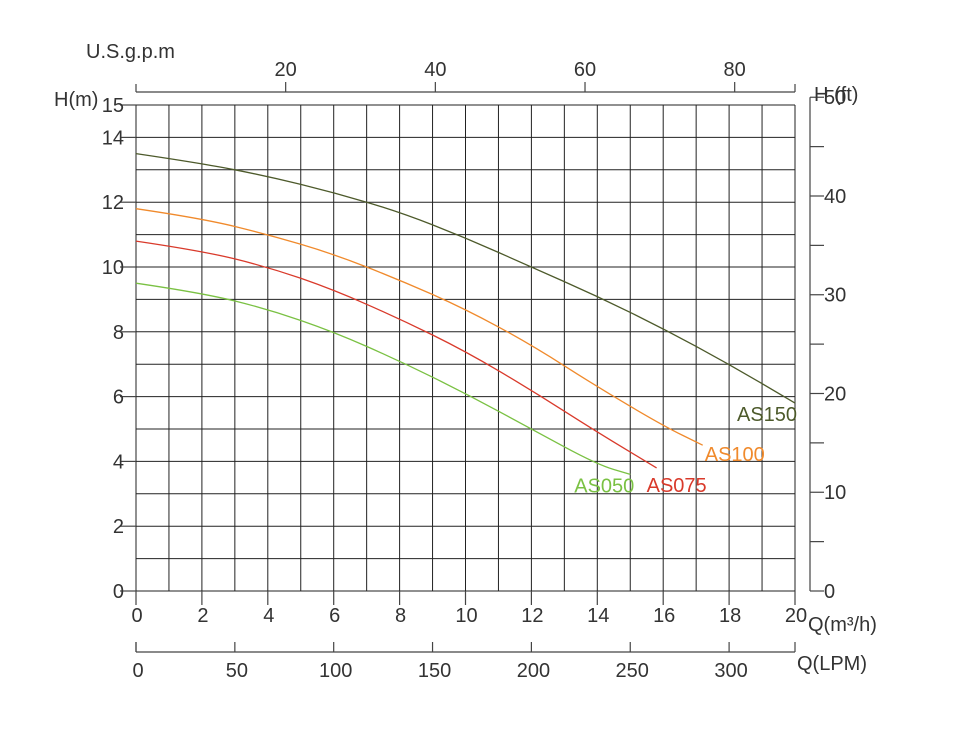 The height and width of the screenshot is (737, 960). I want to click on lpm-tick-label-200: 200, so click(533, 671).